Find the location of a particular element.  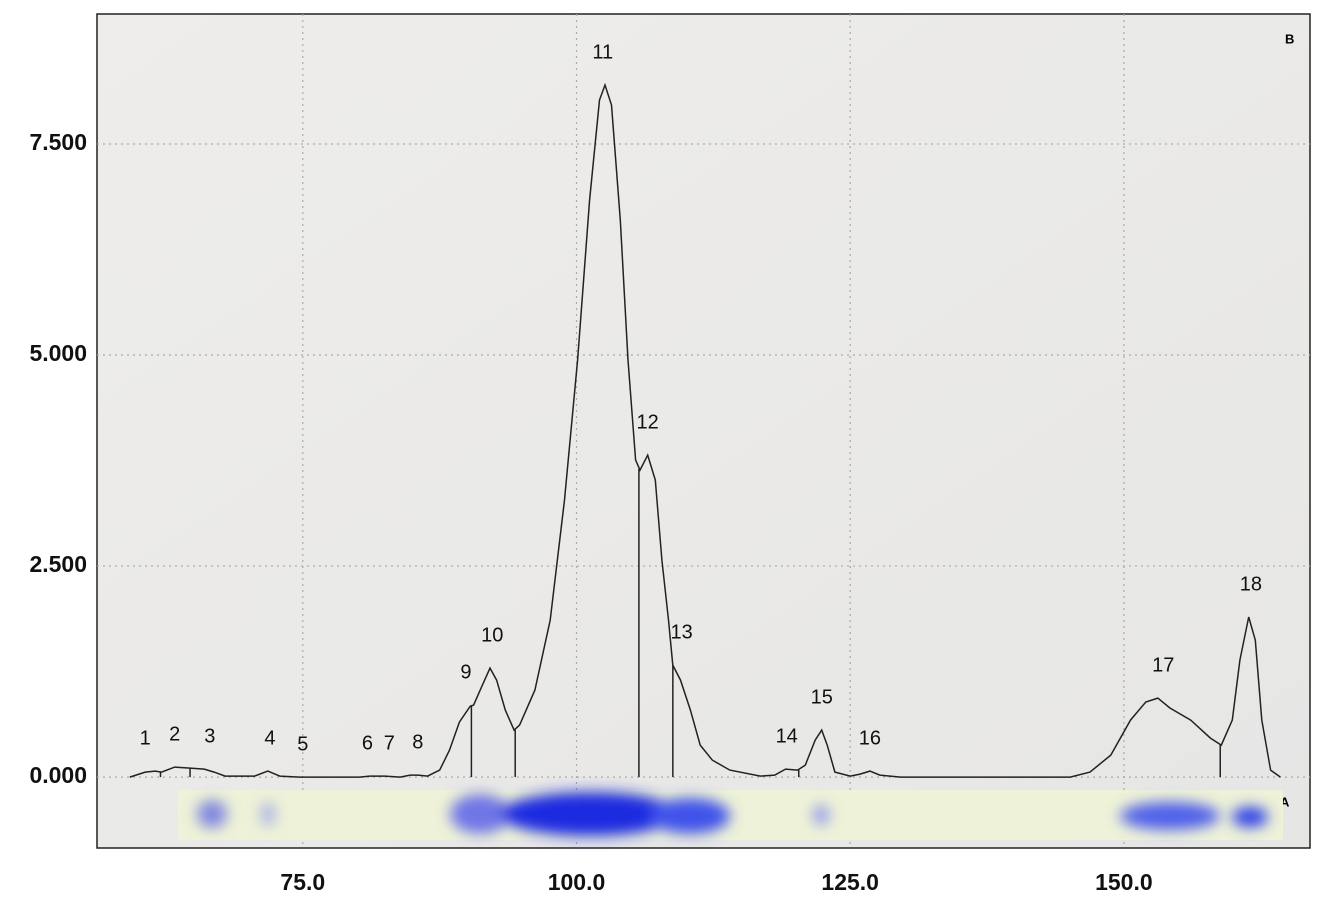

y-tick-label: 5.000 is located at coordinates (58, 353).